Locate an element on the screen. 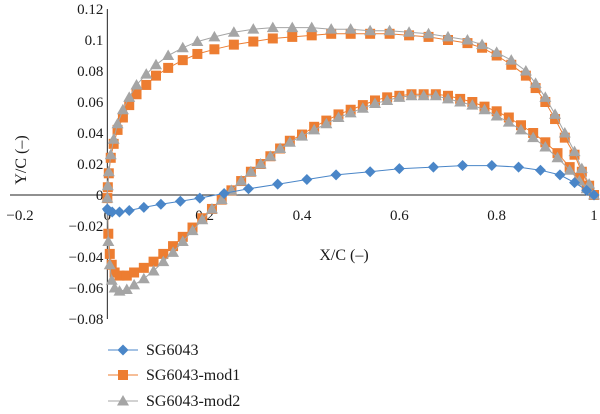 The image size is (600, 414). legend-label: SG6043 is located at coordinates (172, 350).